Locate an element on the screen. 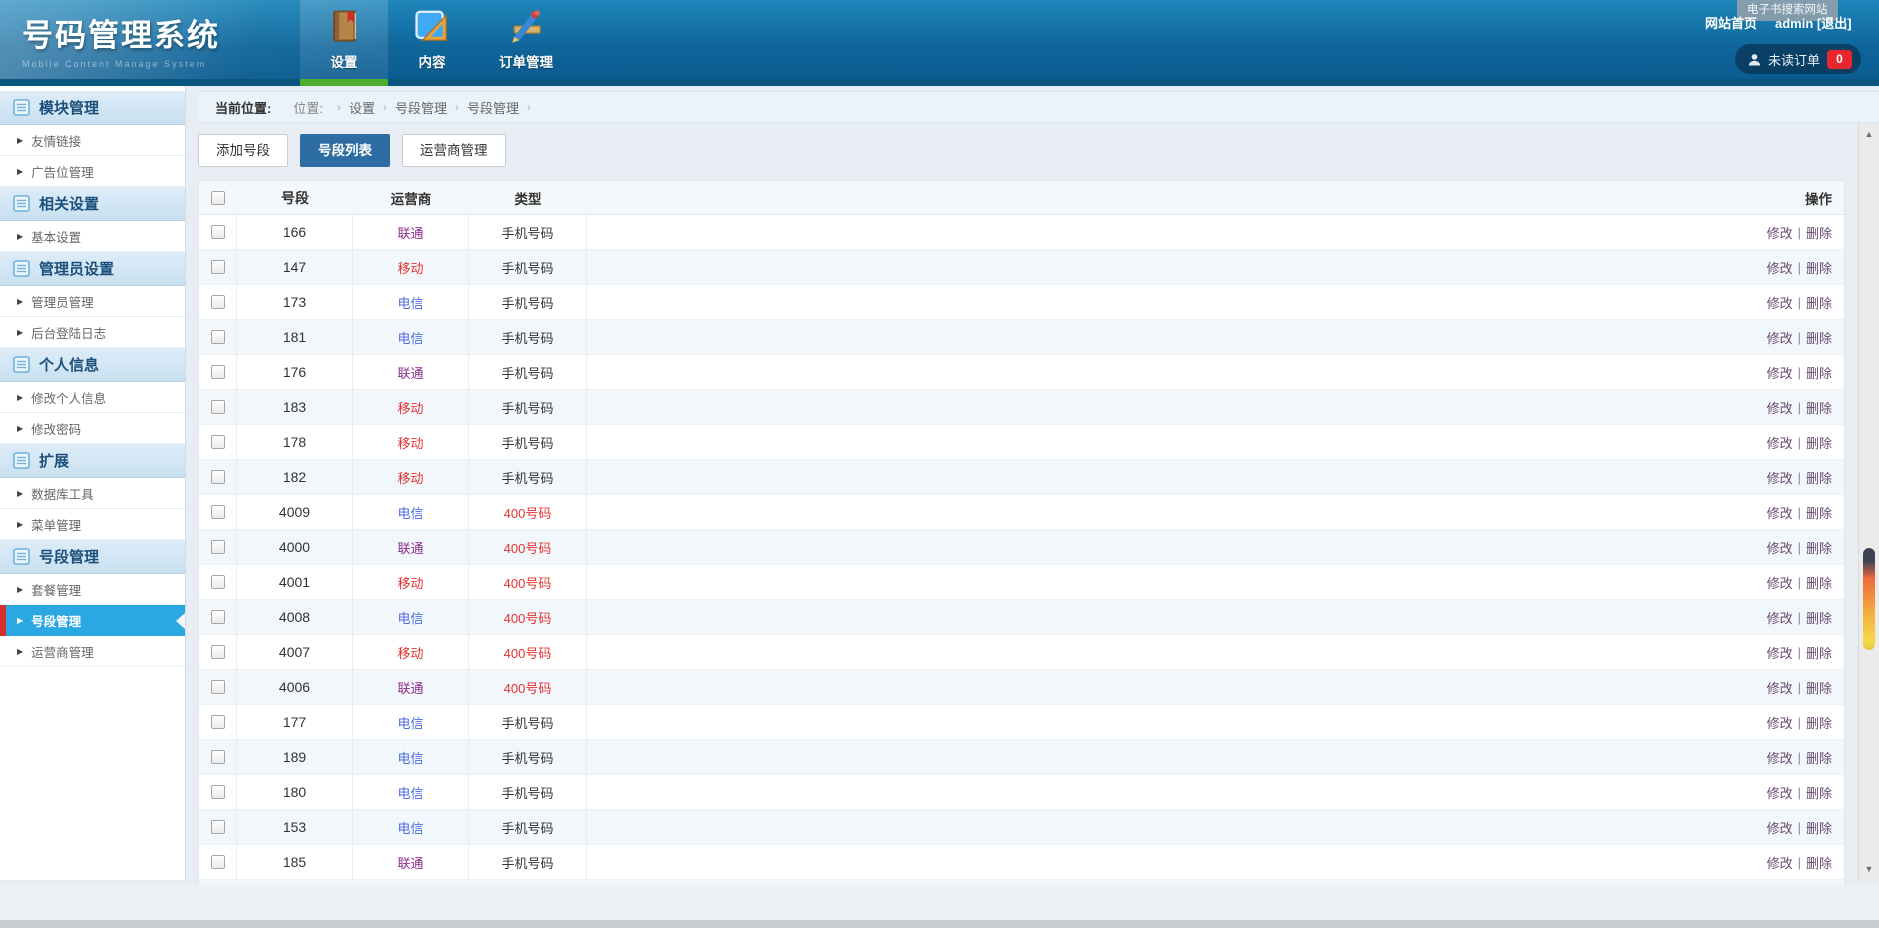 This screenshot has width=1879, height=928. scrollbar-thumb is located at coordinates (1869, 599).